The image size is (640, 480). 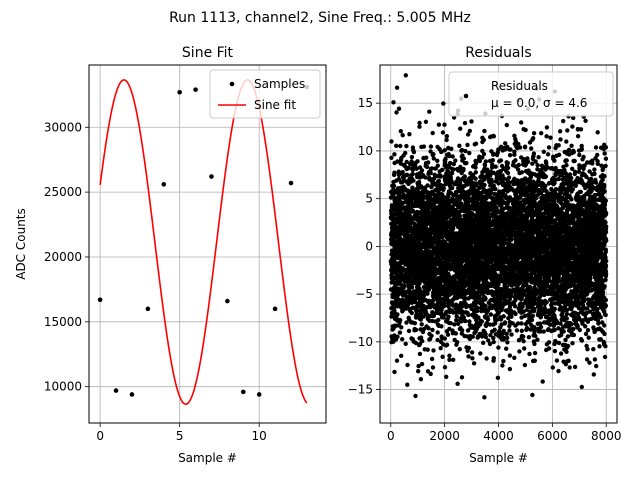 I want to click on y-tick-label: 0, so click(x=369, y=246).